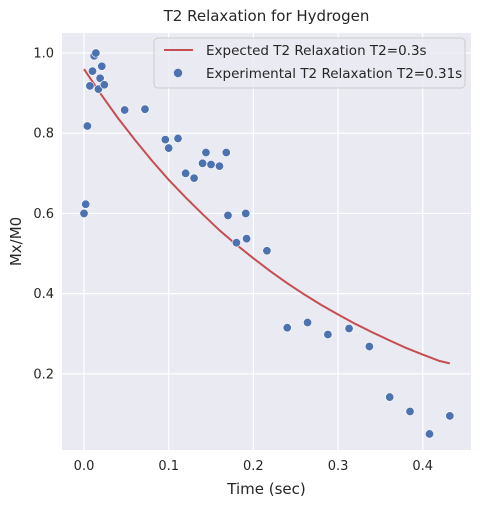 The image size is (484, 505). Describe the element at coordinates (168, 466) in the screenshot. I see `x-tick-label: 0.1` at that location.